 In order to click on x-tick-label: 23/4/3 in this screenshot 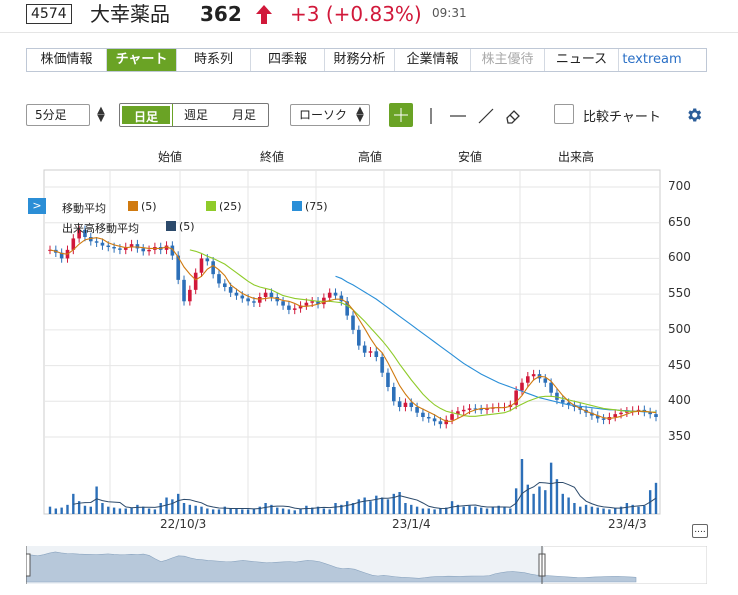, I will do `click(627, 524)`.